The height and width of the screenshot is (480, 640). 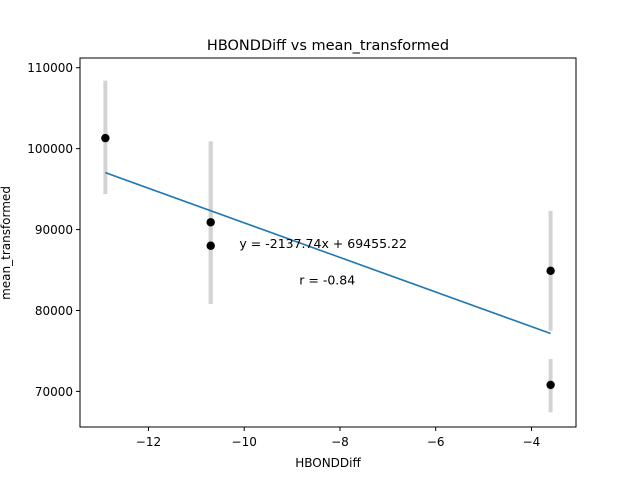 What do you see at coordinates (328, 463) in the screenshot?
I see `x-axis-label: HBONDDiff` at bounding box center [328, 463].